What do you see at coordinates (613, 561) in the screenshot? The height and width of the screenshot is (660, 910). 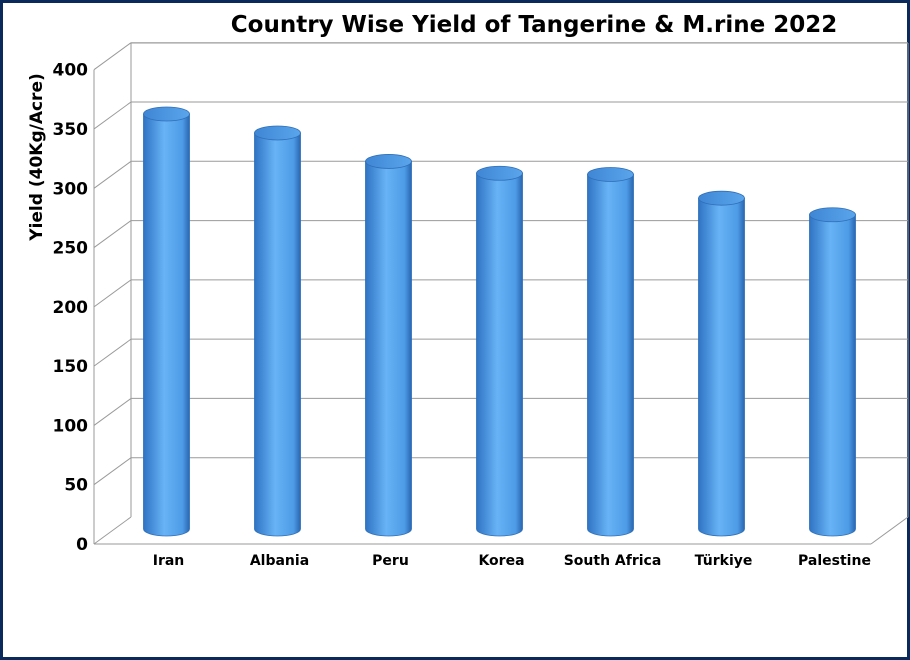 I see `x-tick-label: South Africa` at bounding box center [613, 561].